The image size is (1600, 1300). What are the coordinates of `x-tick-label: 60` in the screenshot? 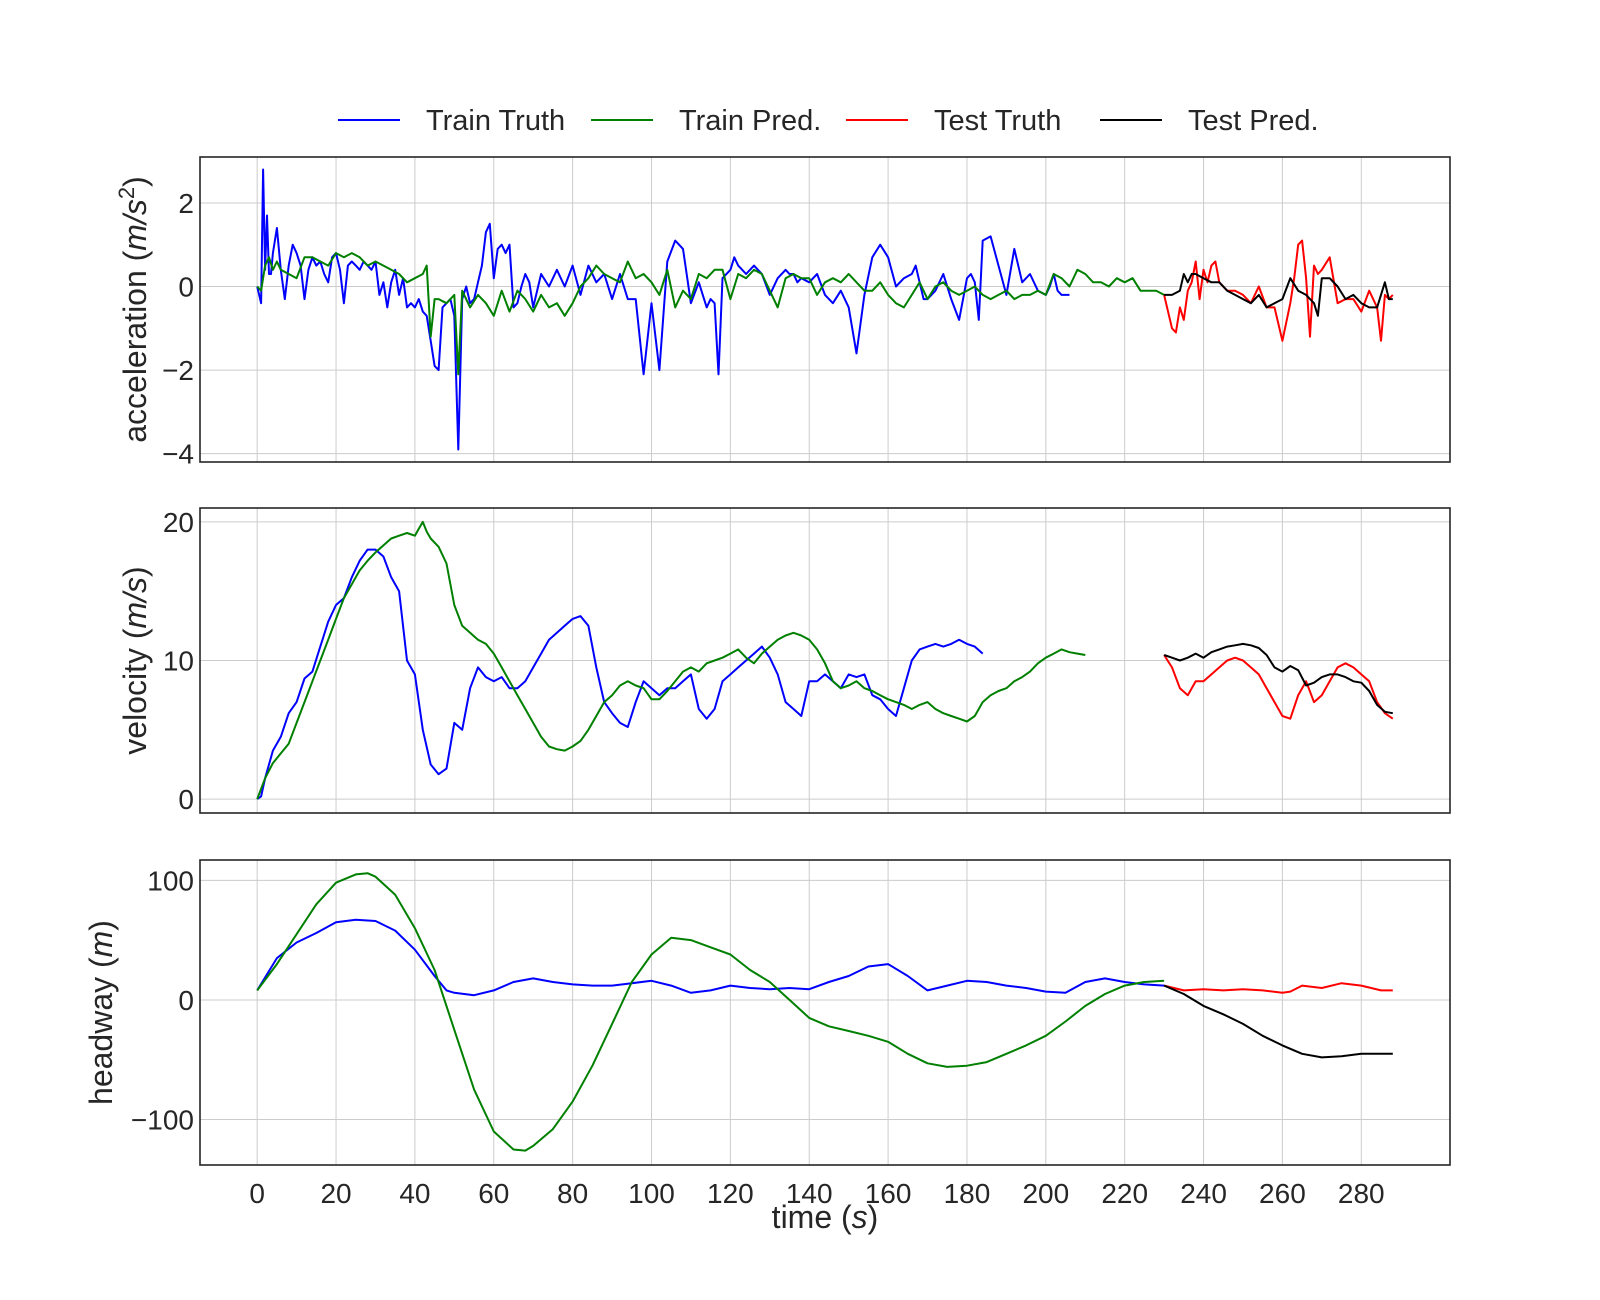 It's located at (493, 1193).